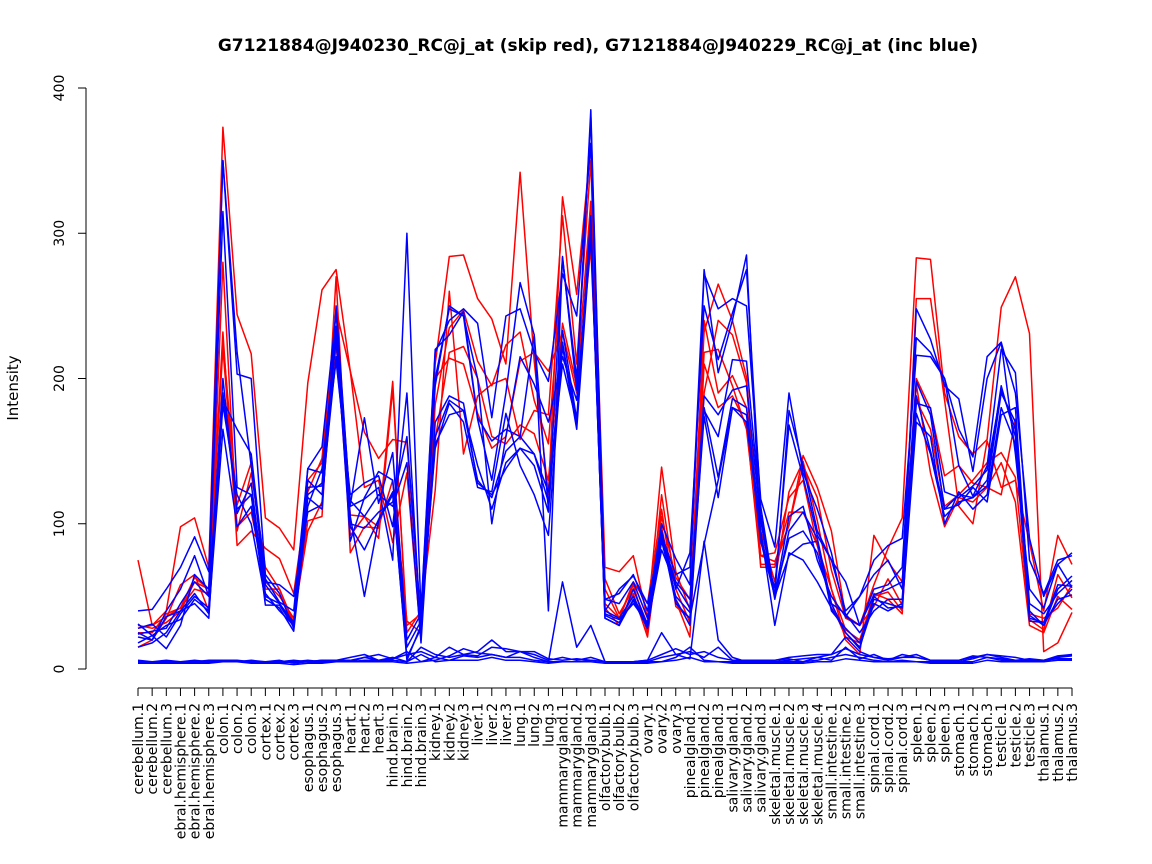 This screenshot has width=1152, height=864. I want to click on x-tick-label: cerebellum.2, so click(153, 749).